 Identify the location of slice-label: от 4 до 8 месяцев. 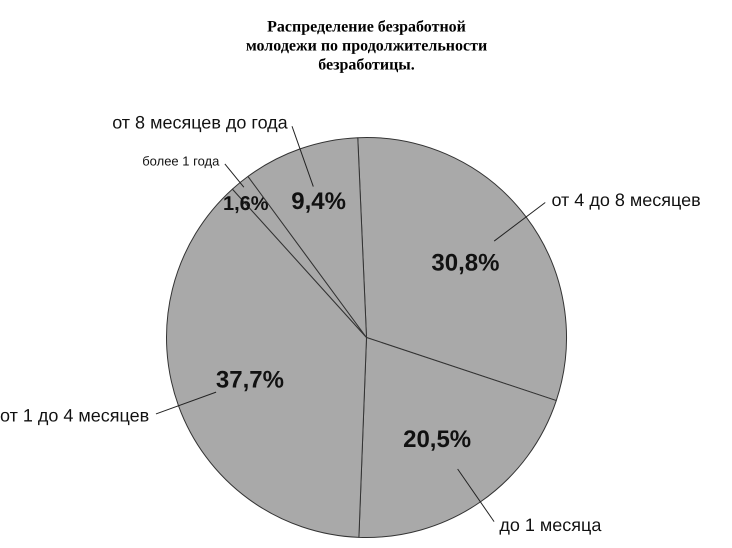
(626, 200).